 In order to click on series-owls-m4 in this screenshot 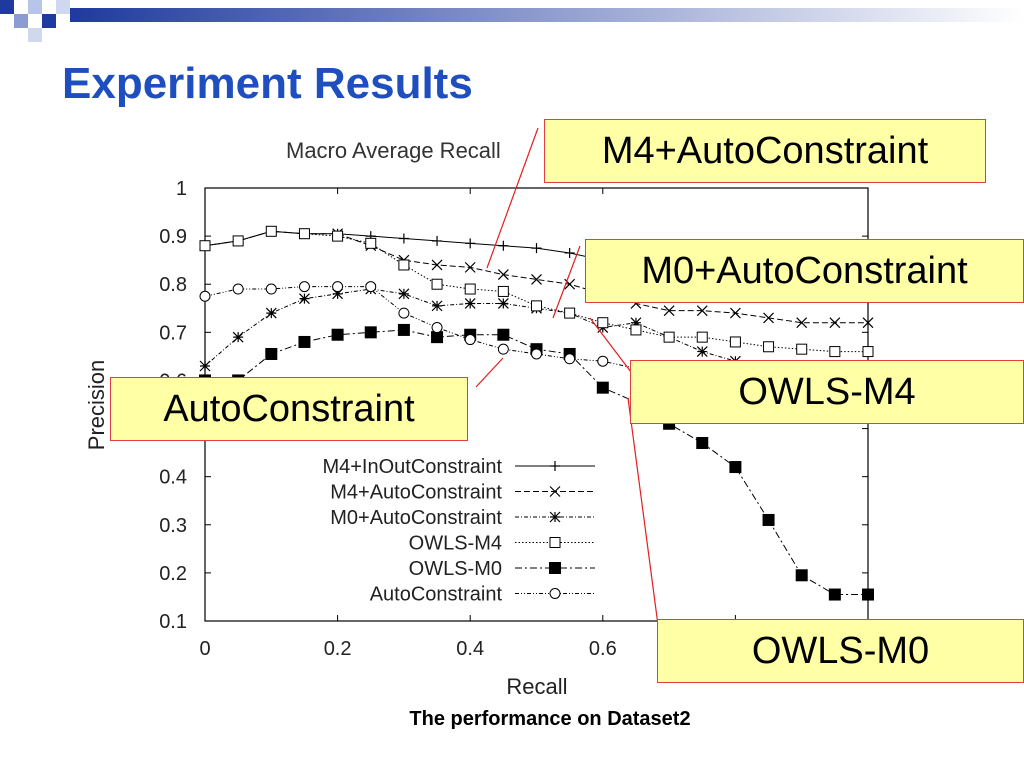, I will do `click(536, 291)`.